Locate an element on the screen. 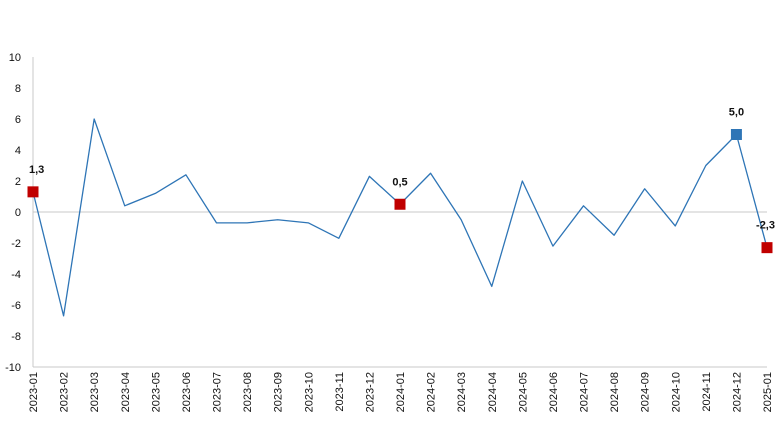 The image size is (780, 440). x-tick-label: 2023-02 is located at coordinates (65, 392).